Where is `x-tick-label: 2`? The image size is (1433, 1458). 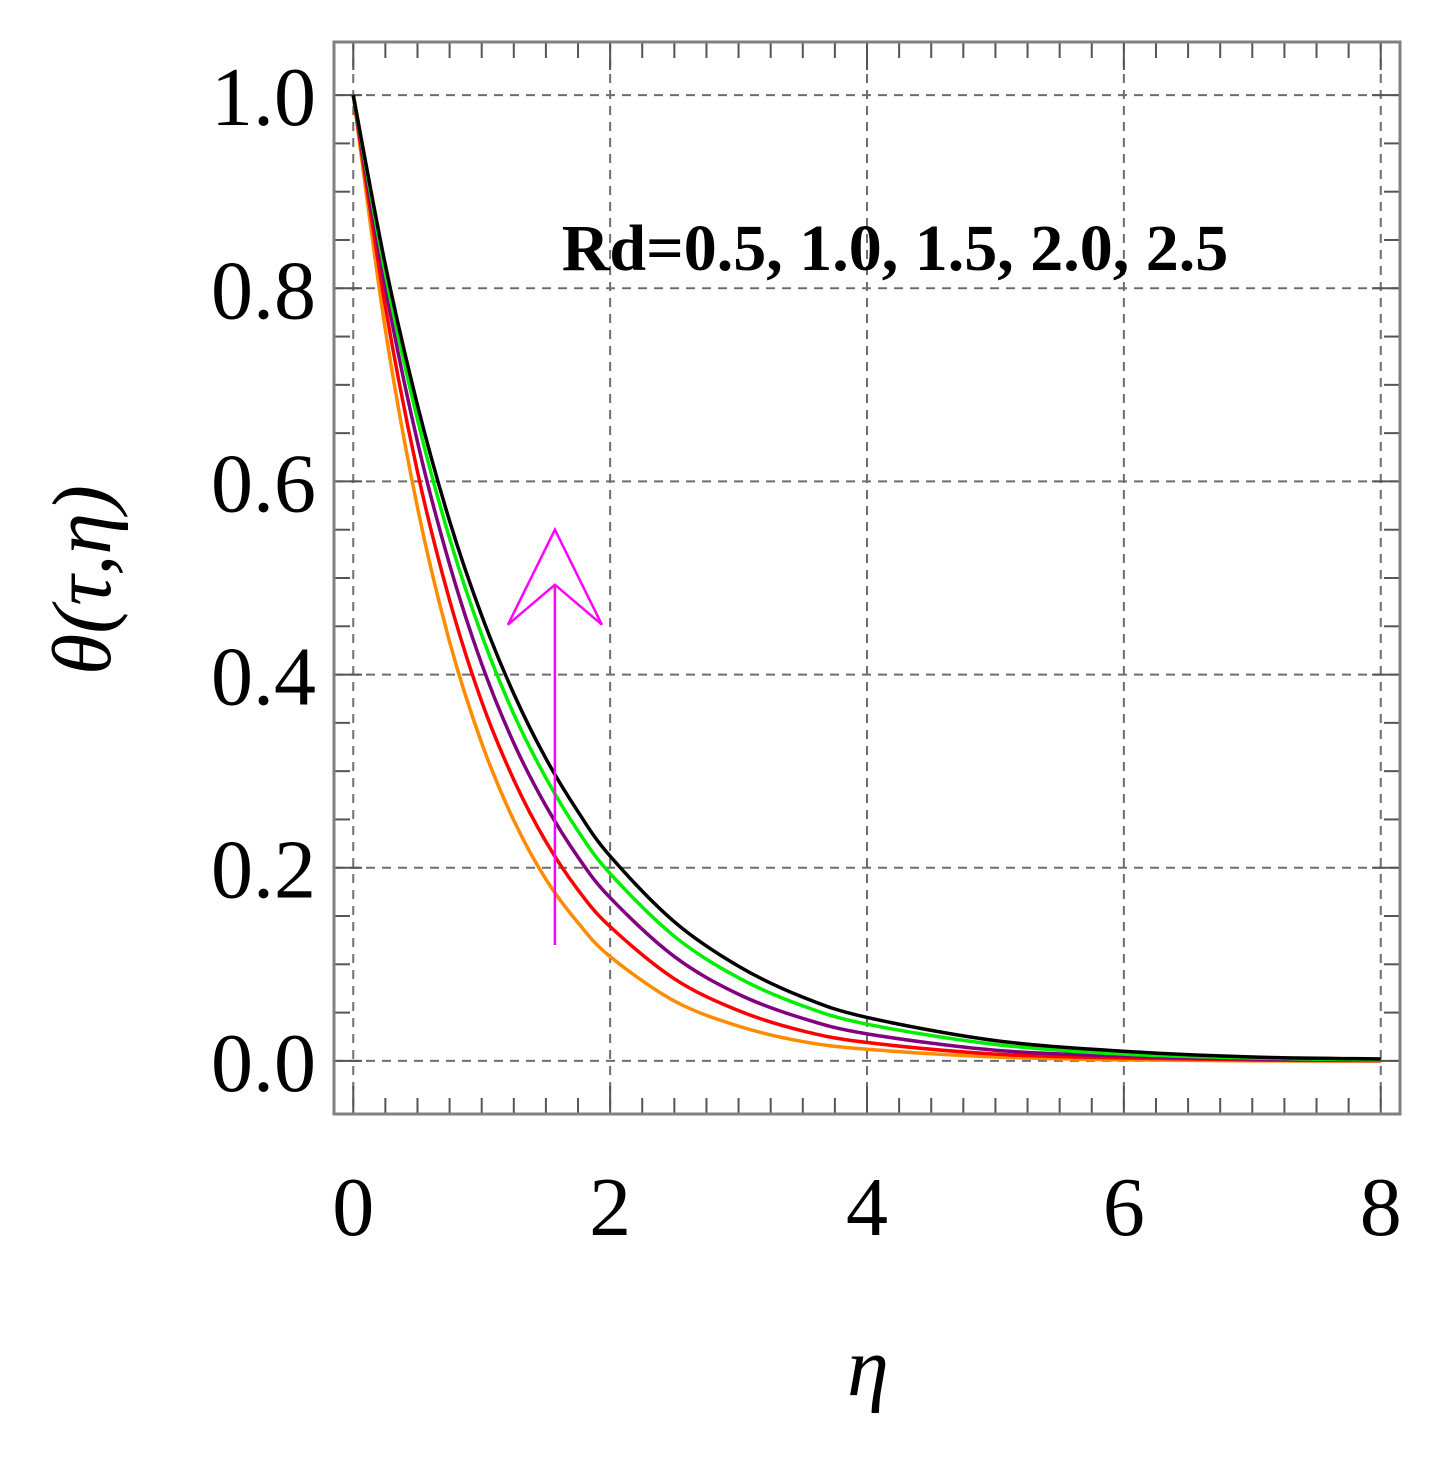
x-tick-label: 2 is located at coordinates (610, 1207).